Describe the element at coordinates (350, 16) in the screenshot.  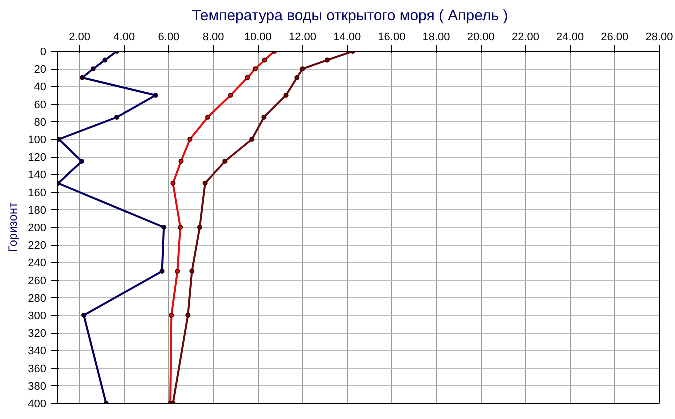
I see `chart-title: Температура воды открытого моря ( Апрель )` at that location.